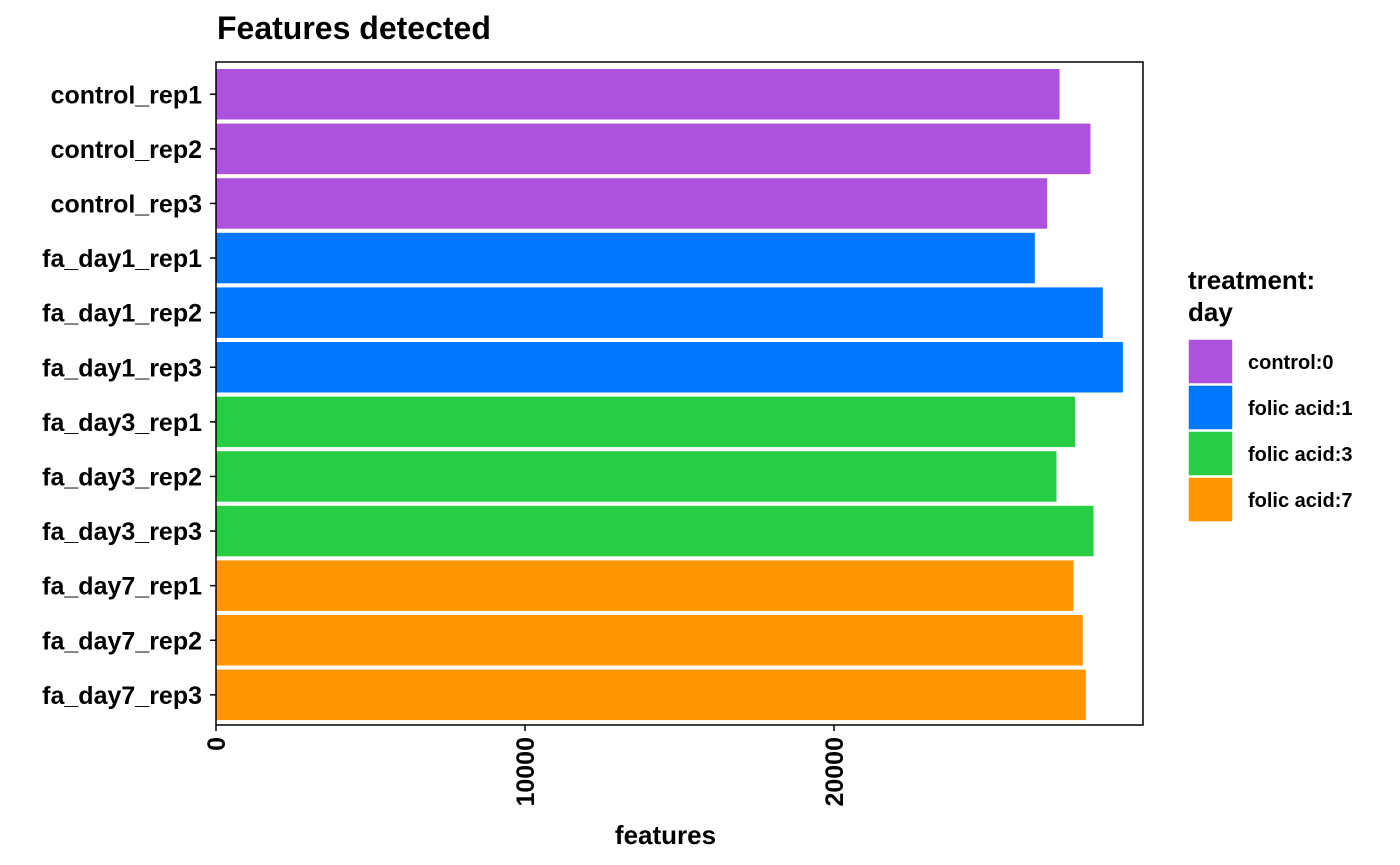  I want to click on y-tick-label-fa-day1-rep2: fa_day1_rep2, so click(122, 314).